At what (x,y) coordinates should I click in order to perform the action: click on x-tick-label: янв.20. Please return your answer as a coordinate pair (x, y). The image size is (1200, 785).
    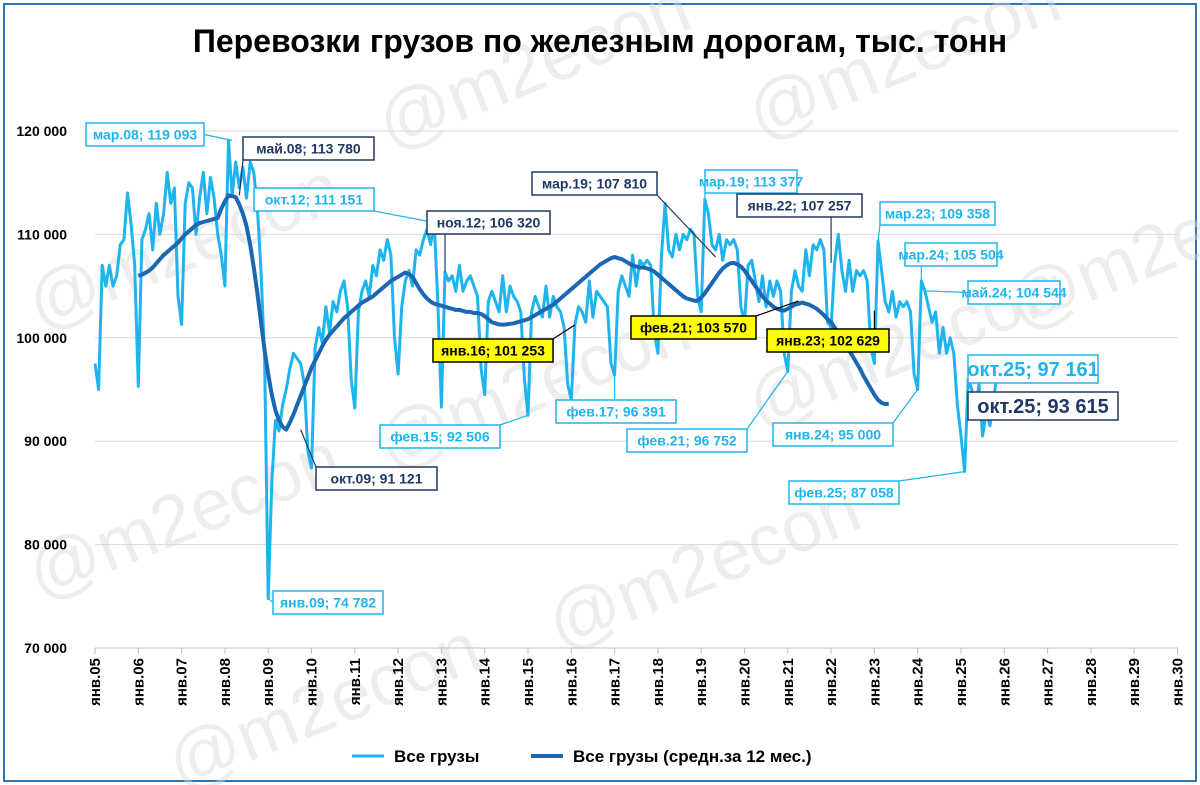
    Looking at the image, I should click on (745, 682).